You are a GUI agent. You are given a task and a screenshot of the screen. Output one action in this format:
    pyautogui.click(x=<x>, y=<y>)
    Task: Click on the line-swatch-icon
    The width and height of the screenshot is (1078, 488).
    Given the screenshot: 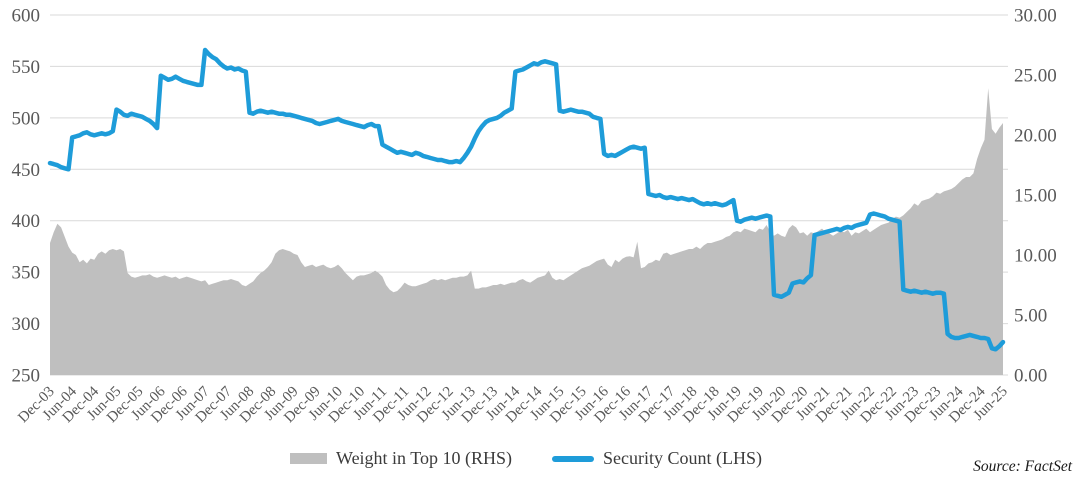 What is the action you would take?
    pyautogui.click(x=572, y=458)
    